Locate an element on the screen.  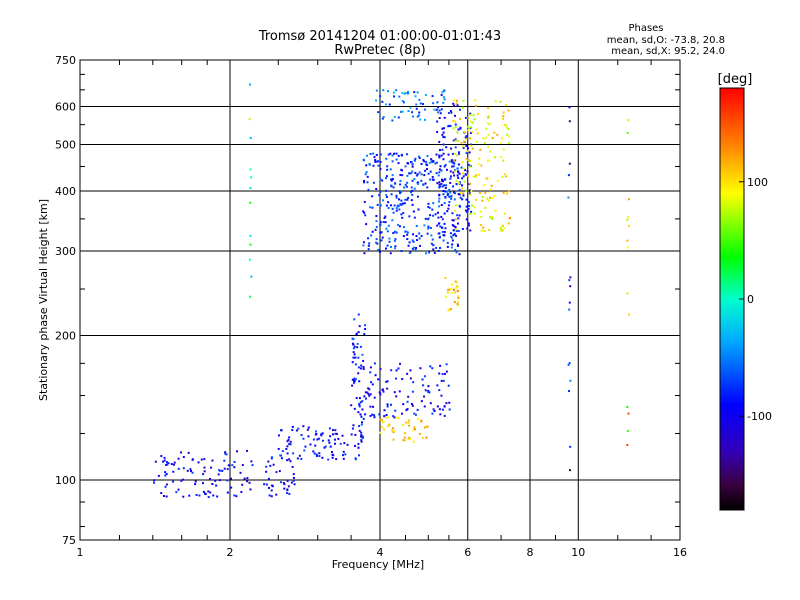
x-tick-label: 4 is located at coordinates (380, 552).